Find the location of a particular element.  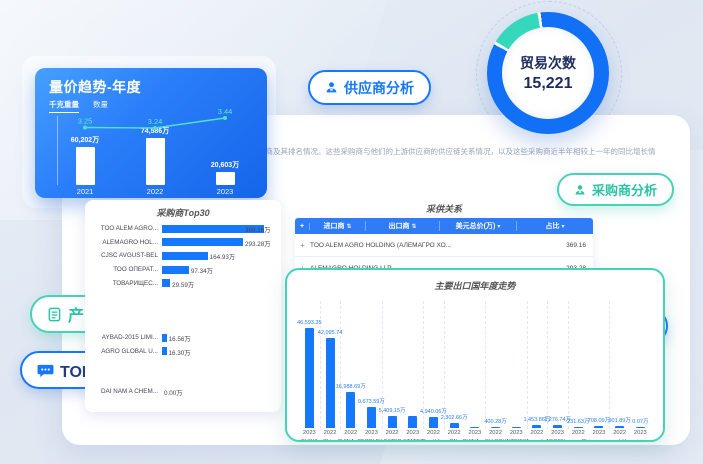

supplier-analysis-button: 供应商分析 is located at coordinates (369, 87).